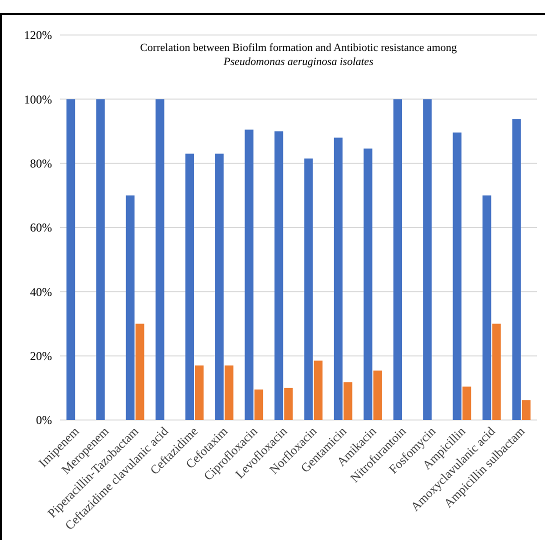 This screenshot has width=545, height=540. Describe the element at coordinates (44, 420) in the screenshot. I see `y-tick-label: 0%` at that location.